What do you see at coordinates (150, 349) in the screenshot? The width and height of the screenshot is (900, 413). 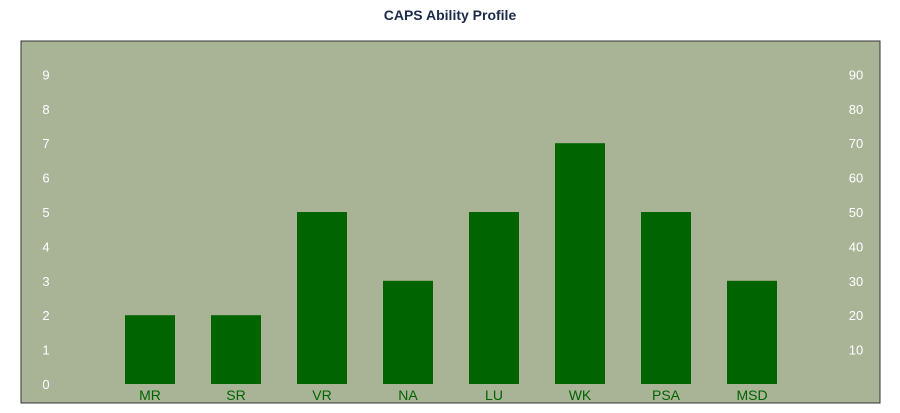 I see `bar-mr` at bounding box center [150, 349].